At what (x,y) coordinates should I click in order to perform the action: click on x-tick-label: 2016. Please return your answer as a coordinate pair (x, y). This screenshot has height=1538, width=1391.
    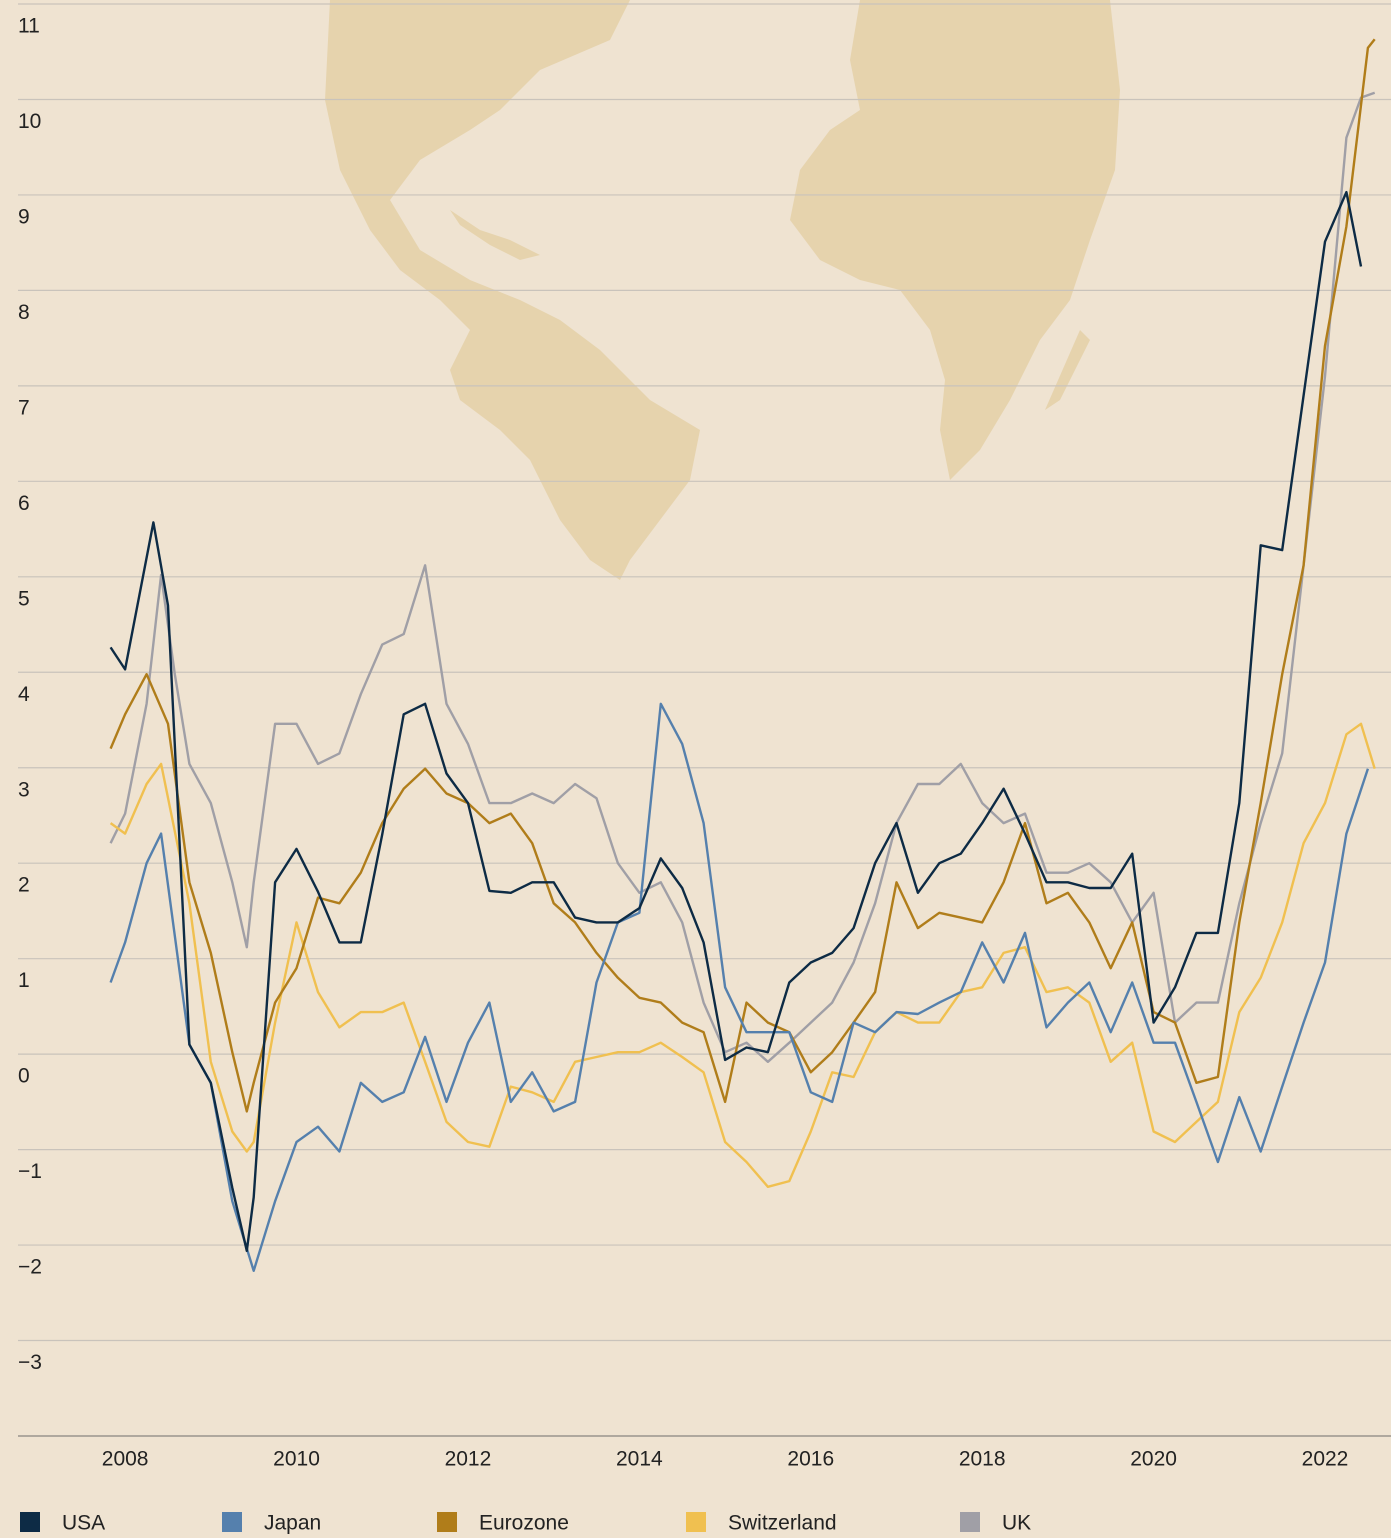
    Looking at the image, I should click on (810, 1459).